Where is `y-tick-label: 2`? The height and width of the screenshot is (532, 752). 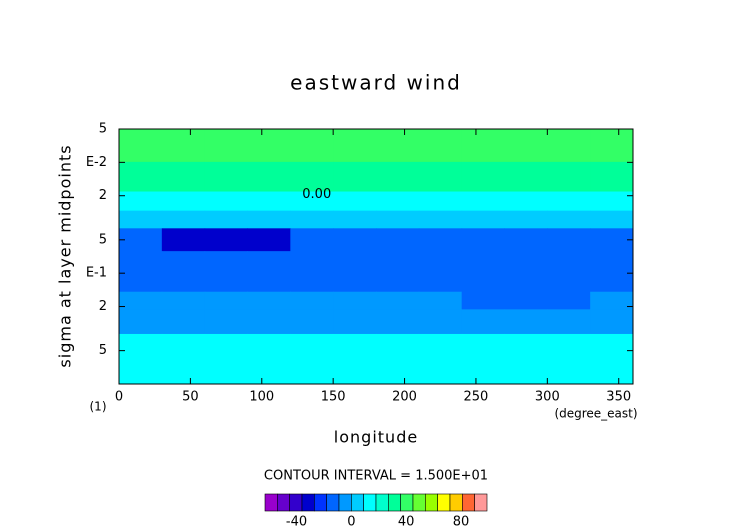
y-tick-label: 2 is located at coordinates (103, 195).